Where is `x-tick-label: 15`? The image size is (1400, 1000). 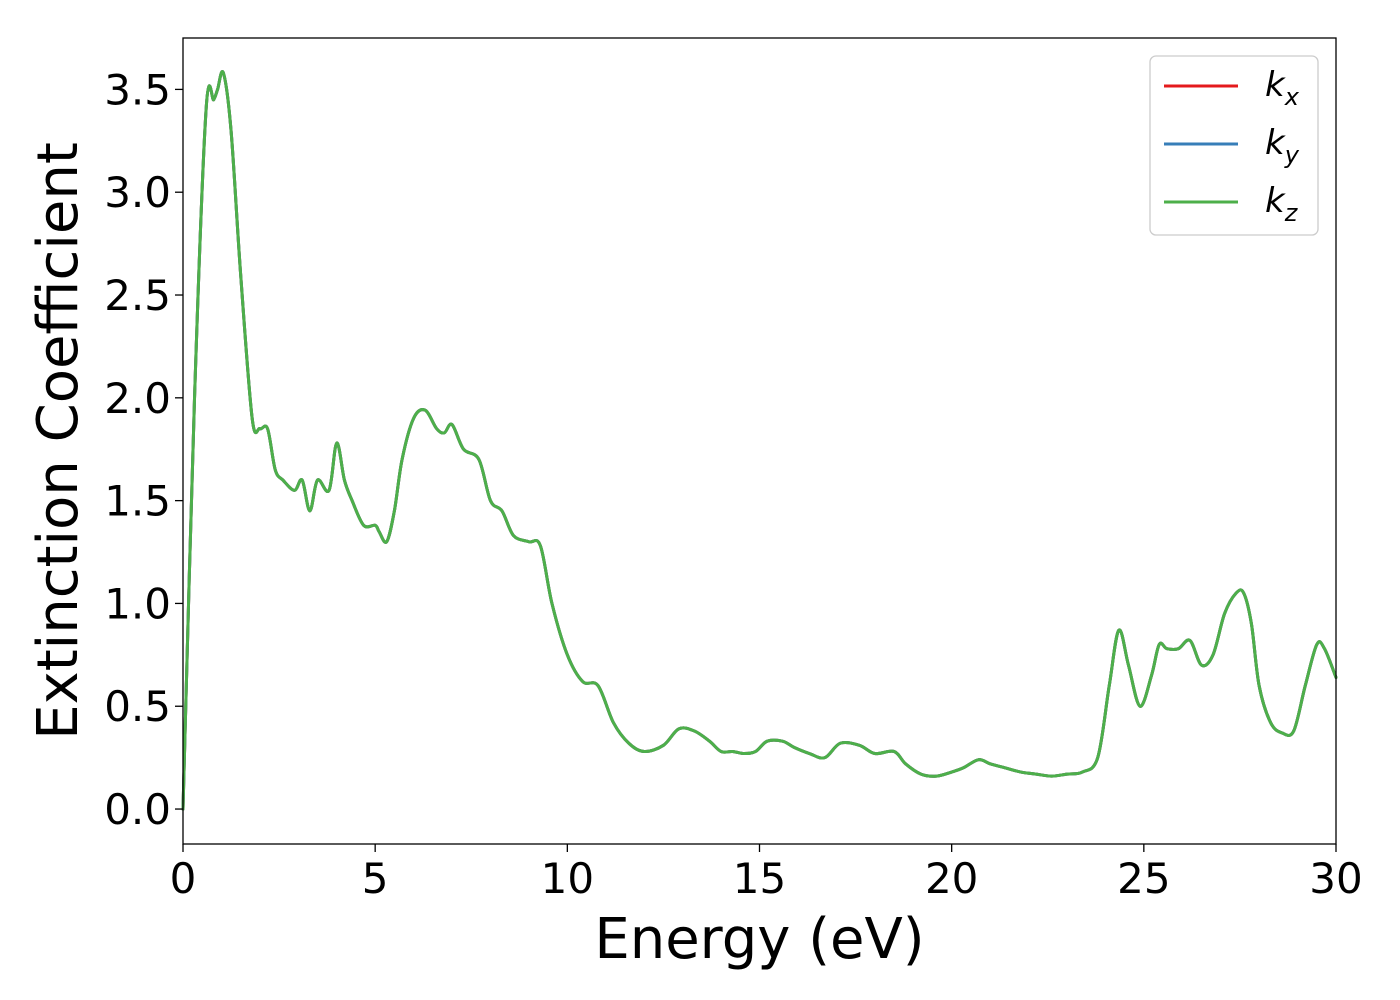 x-tick-label: 15 is located at coordinates (759, 878).